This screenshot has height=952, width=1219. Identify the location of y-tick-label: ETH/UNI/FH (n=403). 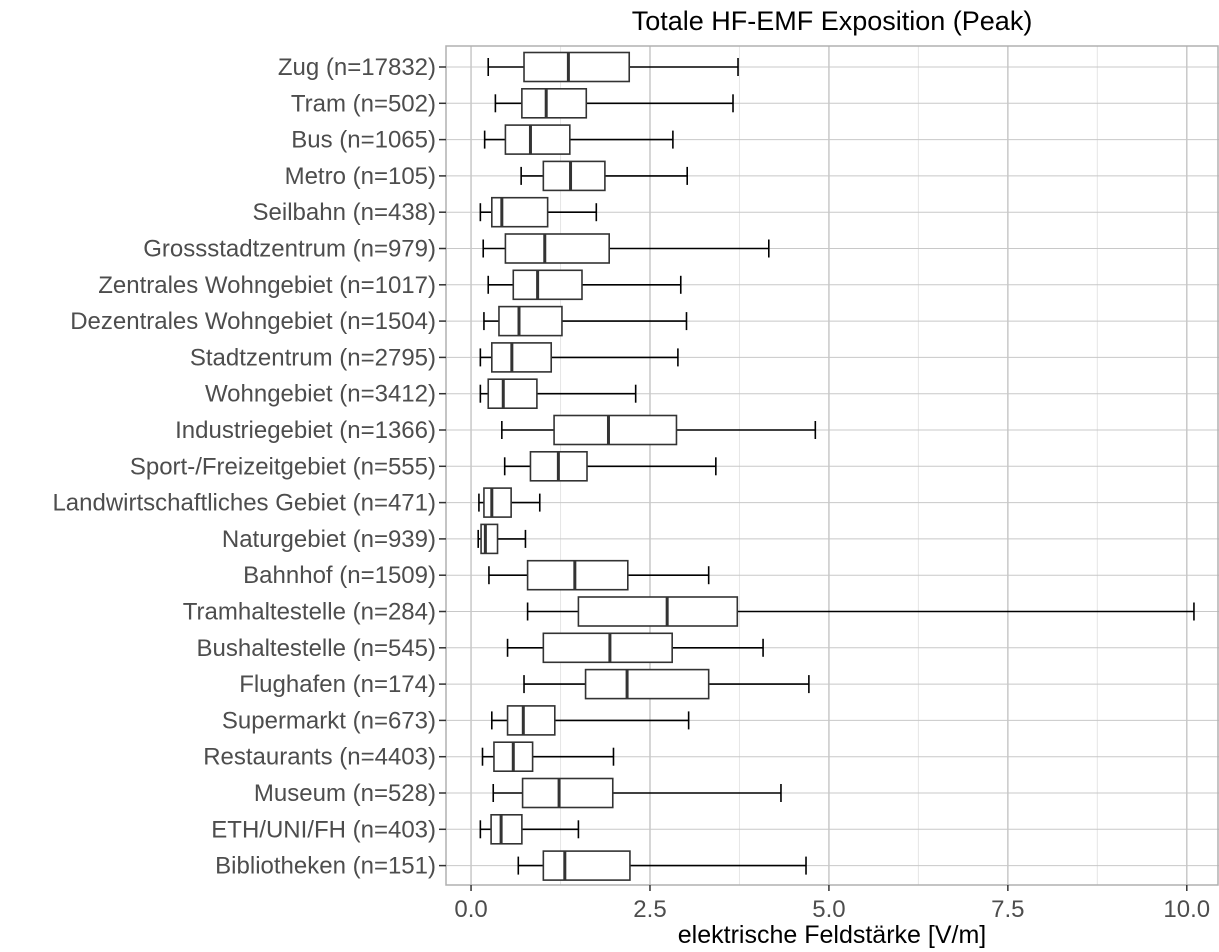
(323, 829).